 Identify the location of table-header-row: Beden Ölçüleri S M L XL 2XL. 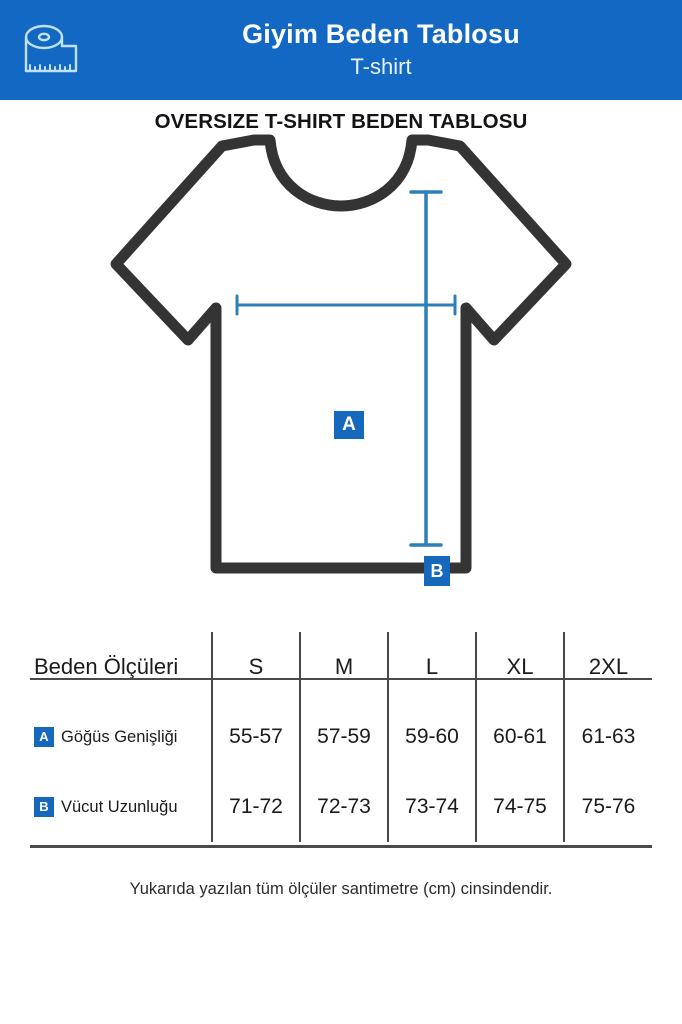
(341, 667).